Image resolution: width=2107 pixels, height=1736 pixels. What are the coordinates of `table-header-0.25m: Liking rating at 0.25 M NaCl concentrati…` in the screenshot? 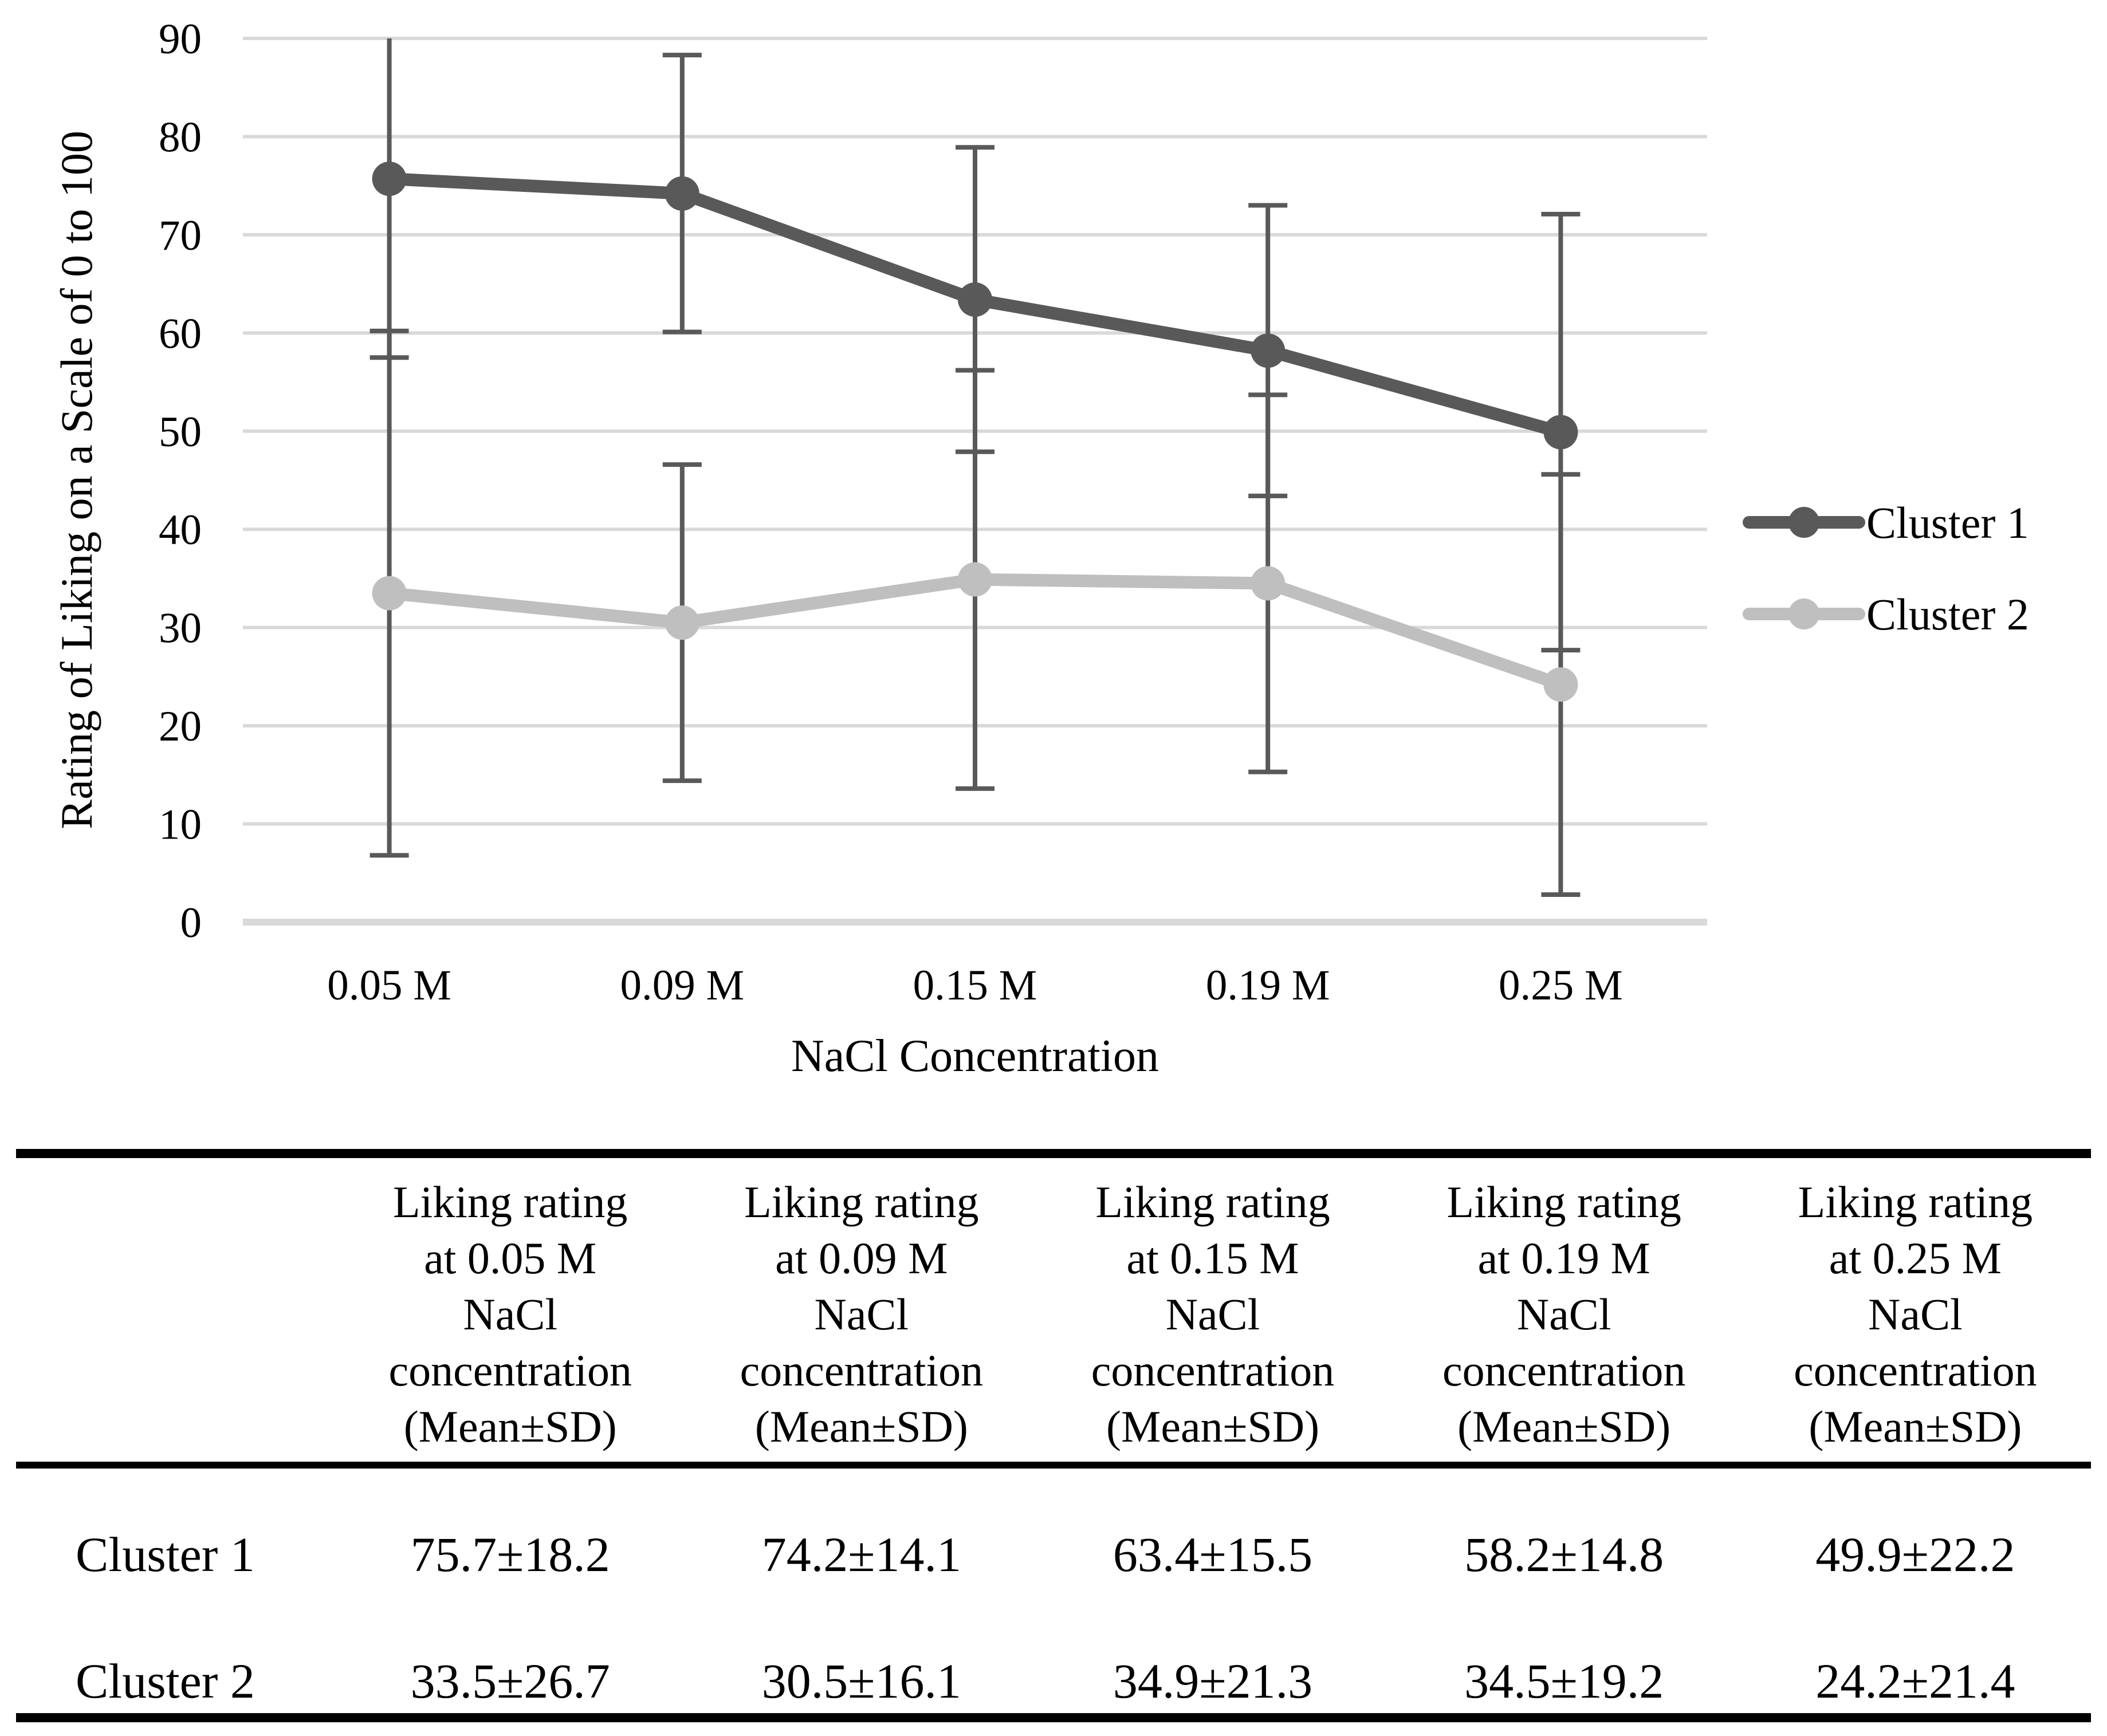 It's located at (1915, 1311).